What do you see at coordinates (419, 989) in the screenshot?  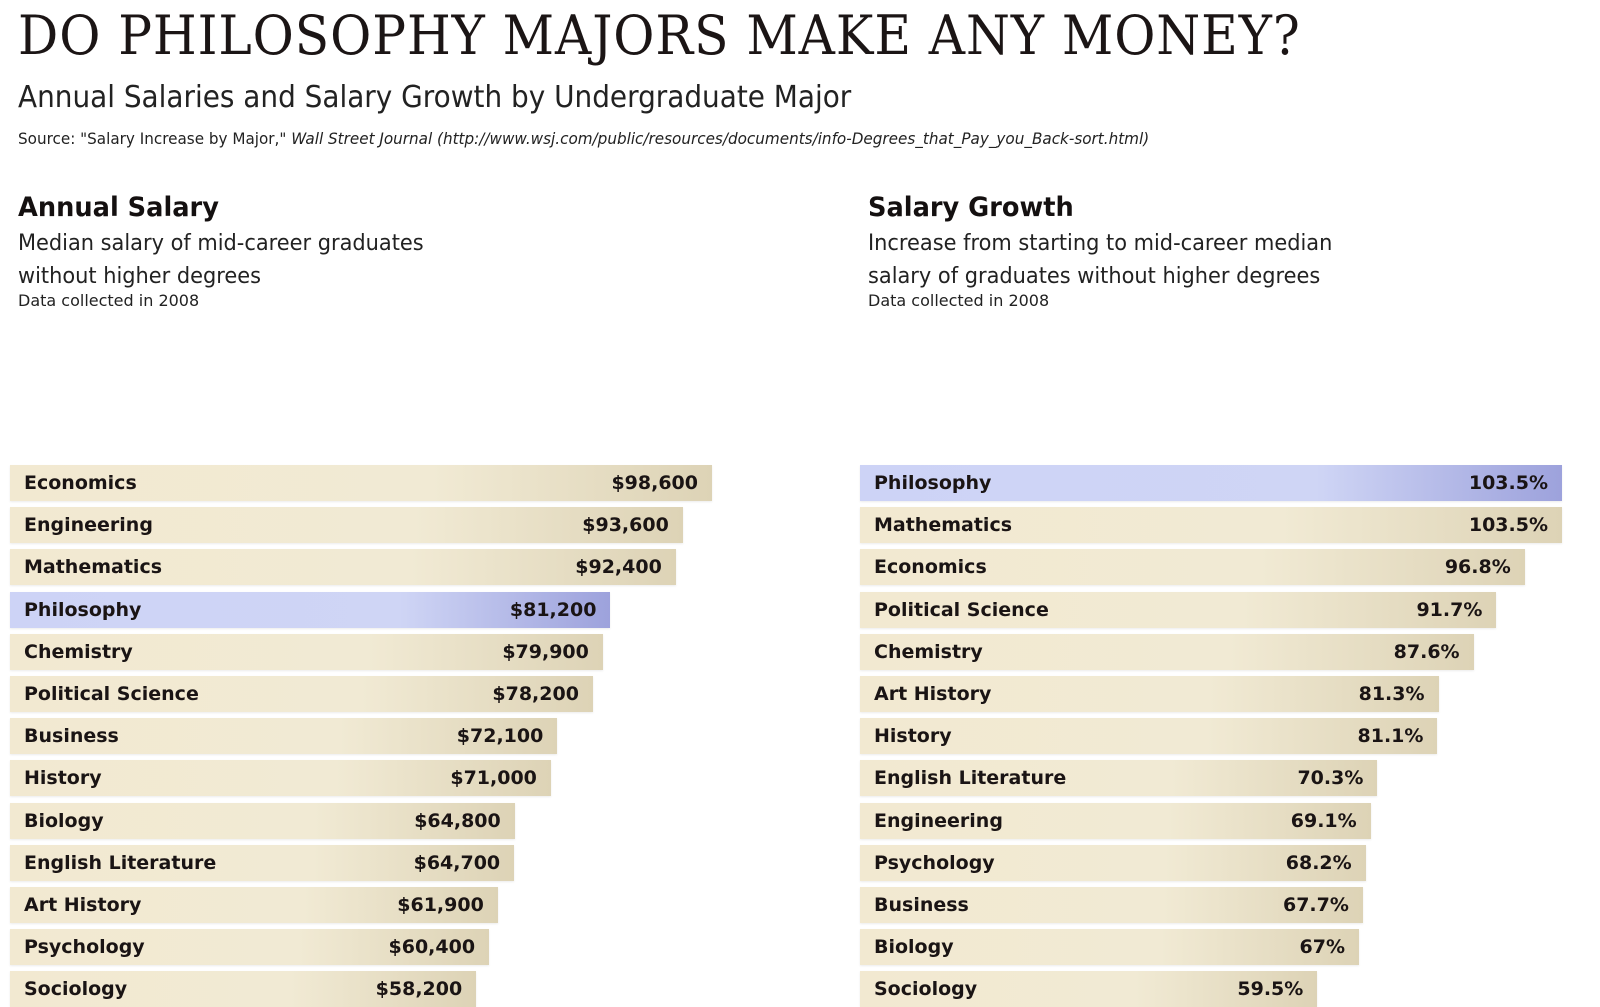 I see `annual-salary-value-label: $58,200` at bounding box center [419, 989].